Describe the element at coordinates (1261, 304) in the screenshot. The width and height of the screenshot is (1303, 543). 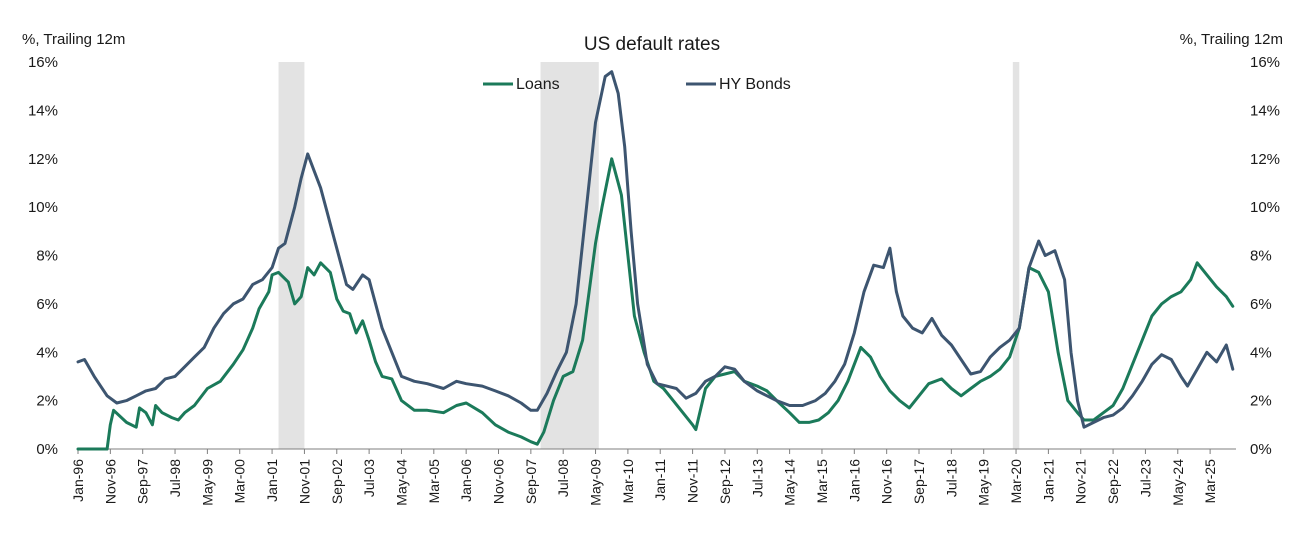
I see `y-tick-right: 6%` at that location.